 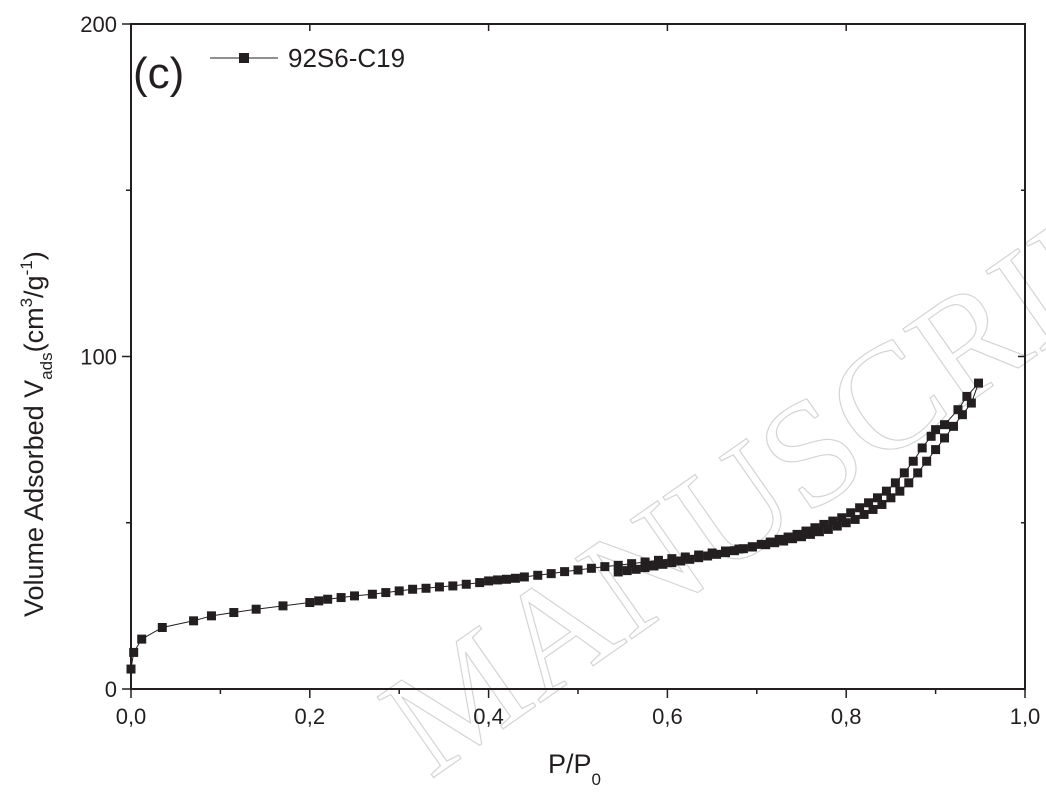 I want to click on y-tick-label: 0, so click(x=111, y=689).